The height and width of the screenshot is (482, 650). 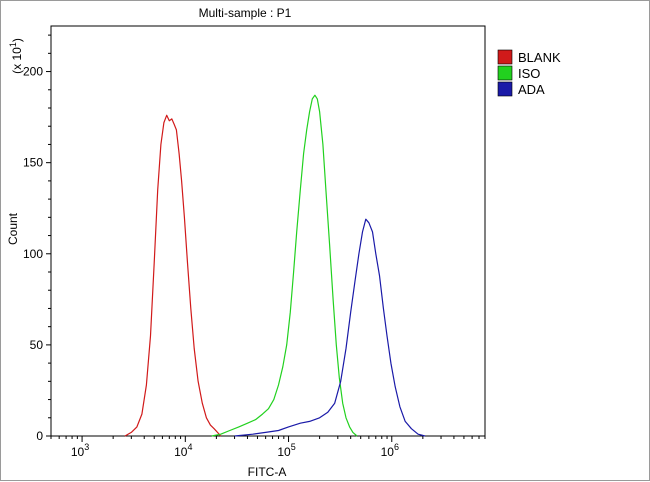 What do you see at coordinates (505, 73) in the screenshot?
I see `legend-swatch-iso` at bounding box center [505, 73].